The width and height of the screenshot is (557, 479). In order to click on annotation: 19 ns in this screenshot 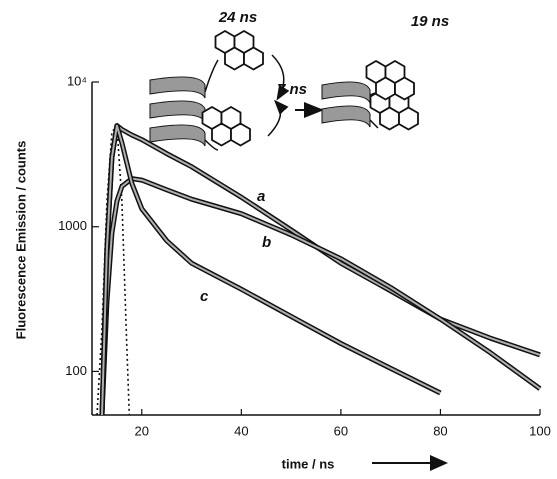, I will do `click(430, 21)`.